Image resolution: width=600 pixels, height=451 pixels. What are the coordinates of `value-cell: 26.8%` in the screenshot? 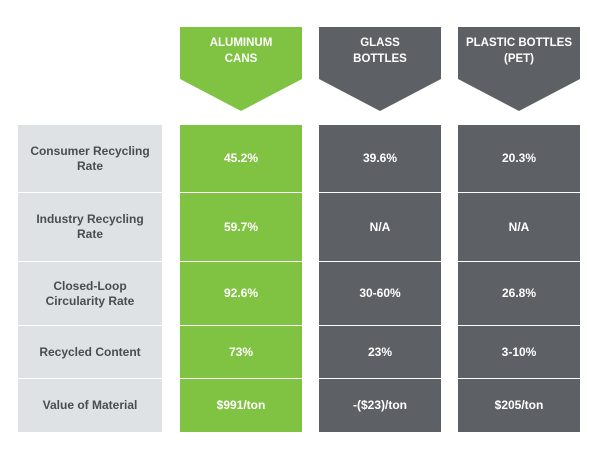 It's located at (519, 293).